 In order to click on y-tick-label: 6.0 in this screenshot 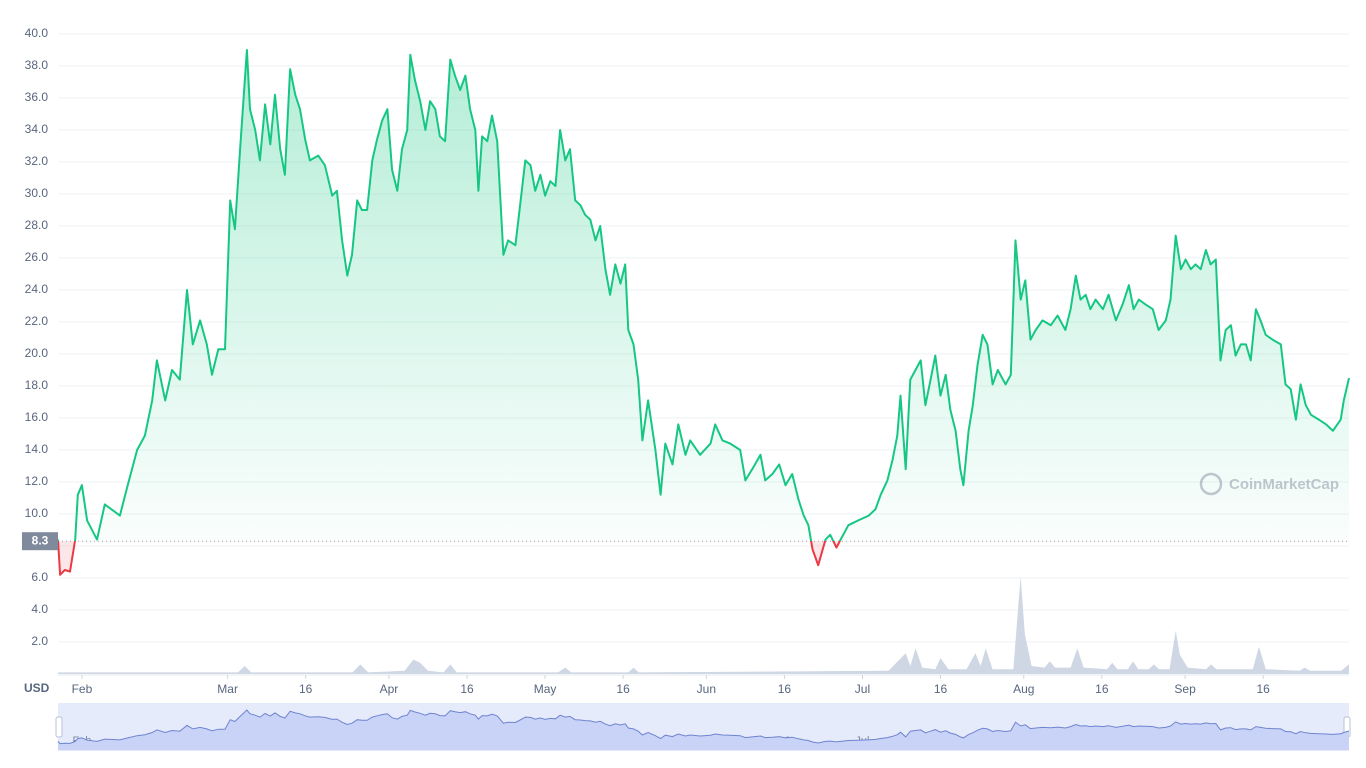, I will do `click(39, 577)`.